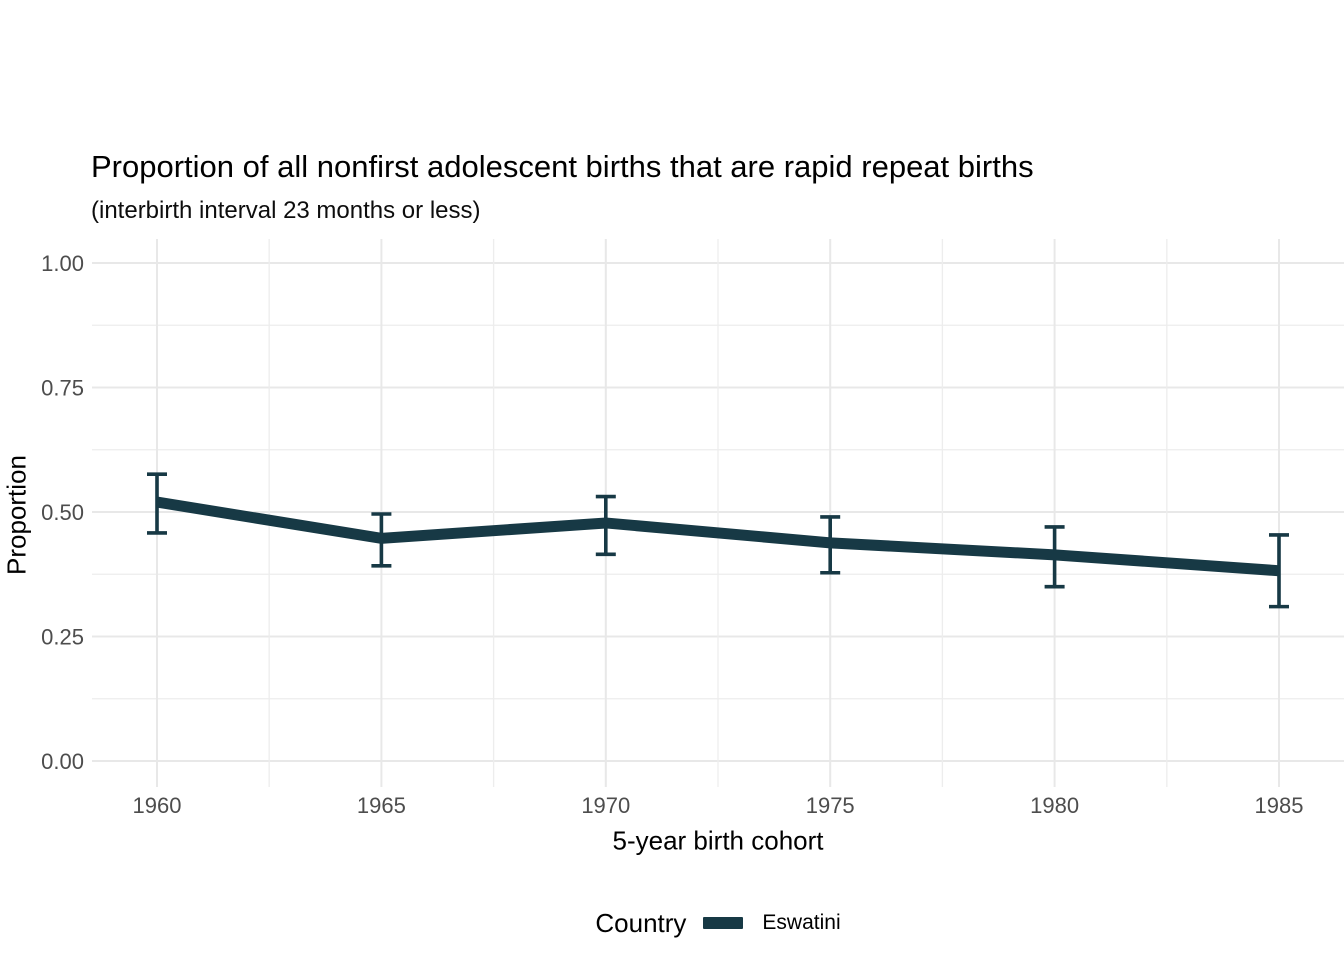 The width and height of the screenshot is (1344, 960). I want to click on y-axis-title: Proportion, so click(16, 515).